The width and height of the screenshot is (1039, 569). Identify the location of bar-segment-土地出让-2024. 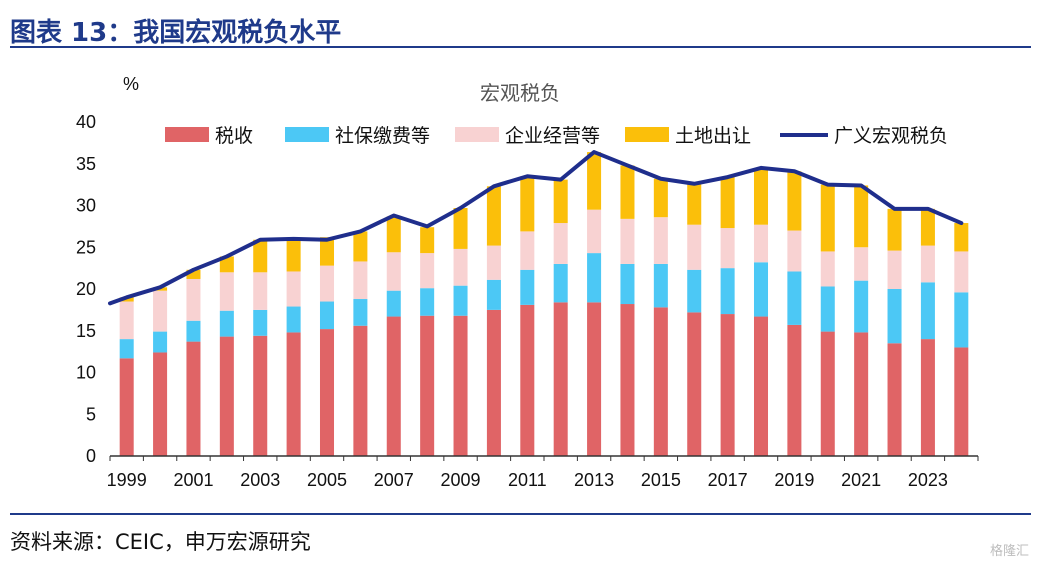
(961, 237).